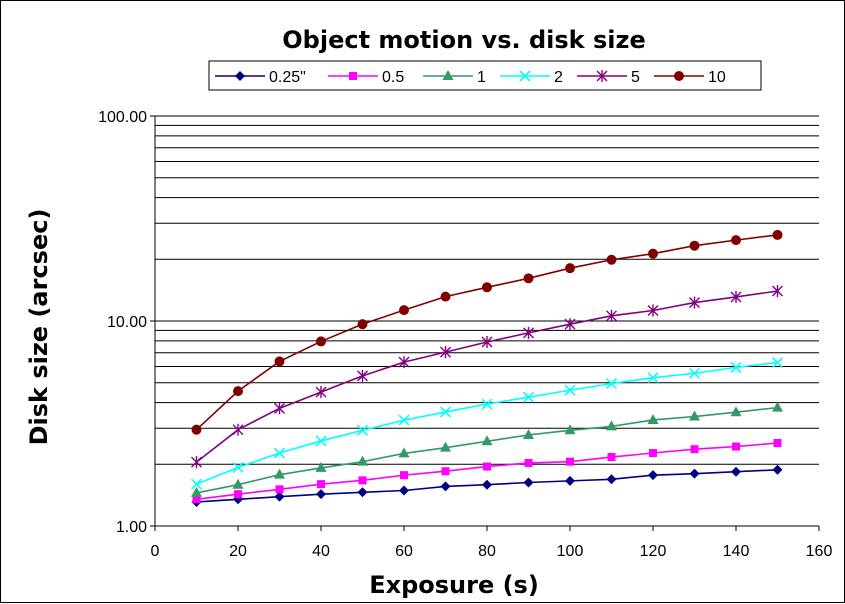  I want to click on x-tick-label: 160, so click(819, 551).